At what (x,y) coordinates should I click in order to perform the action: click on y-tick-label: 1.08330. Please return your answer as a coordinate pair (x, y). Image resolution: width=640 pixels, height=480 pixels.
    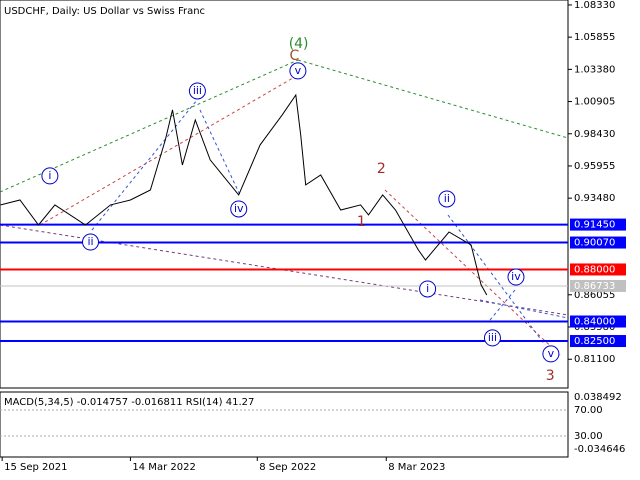
    Looking at the image, I should click on (594, 5).